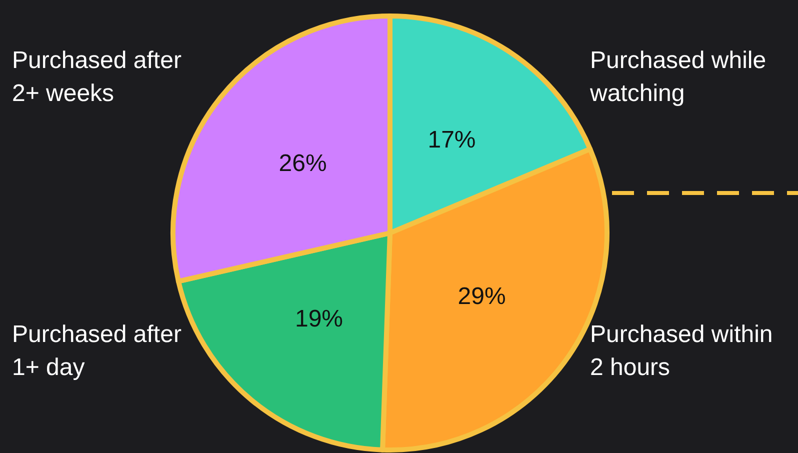  I want to click on slice-label: Purchased while watching, so click(681, 77).